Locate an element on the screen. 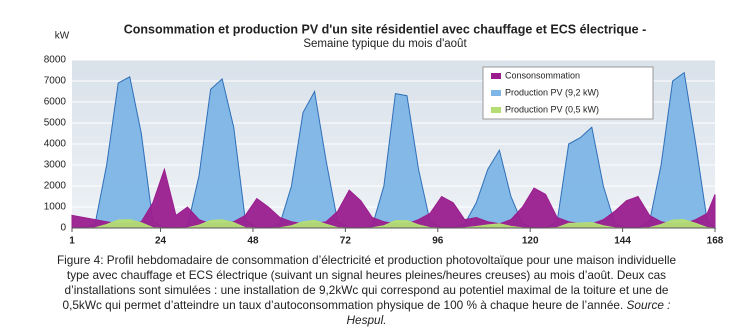  x-tick-label: 24 is located at coordinates (161, 241).